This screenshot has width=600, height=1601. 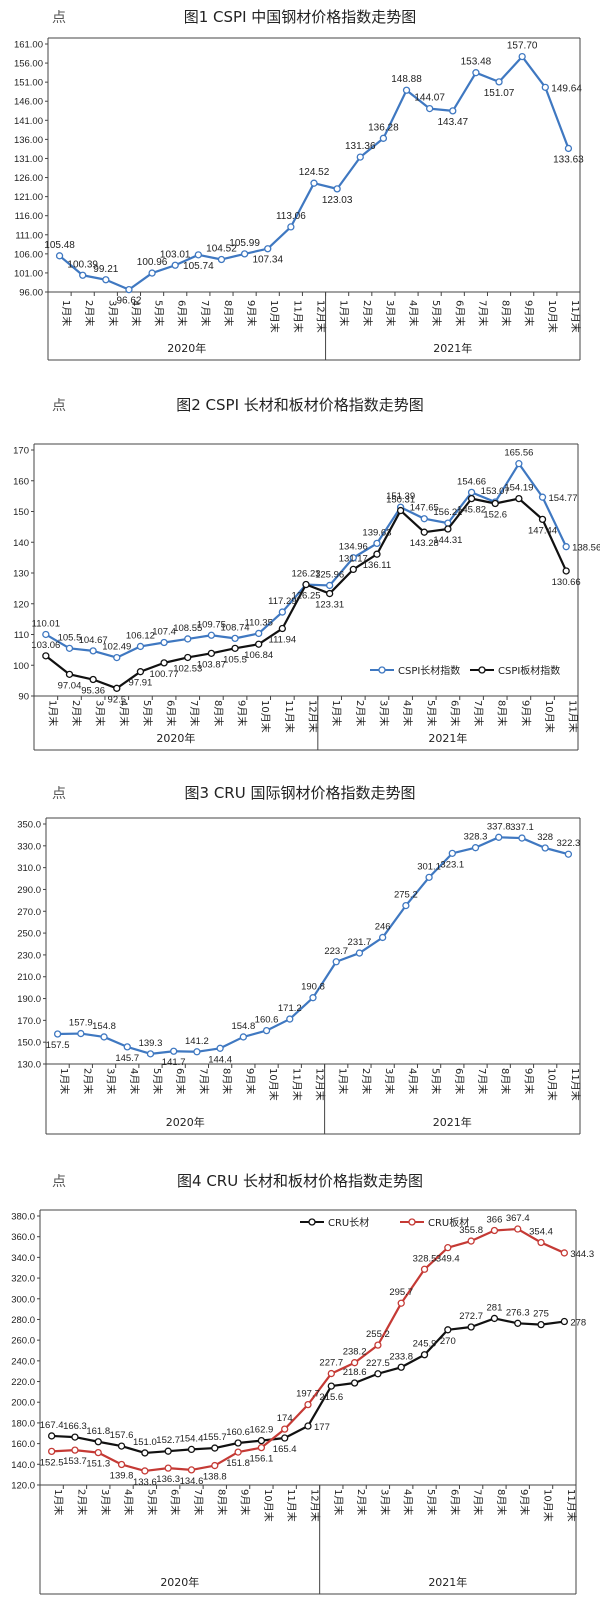 I want to click on data-label: 102.53, so click(x=187, y=668).